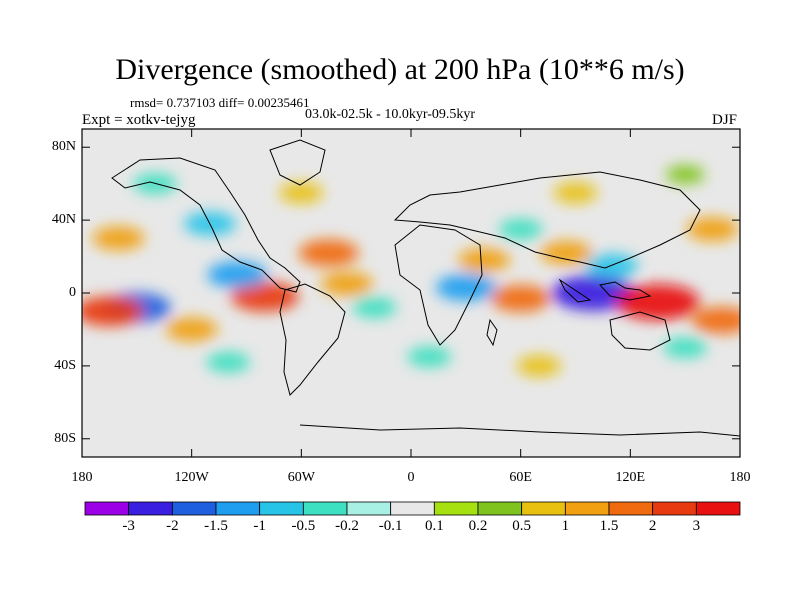  I want to click on y-tick-label: 0, so click(72, 292).